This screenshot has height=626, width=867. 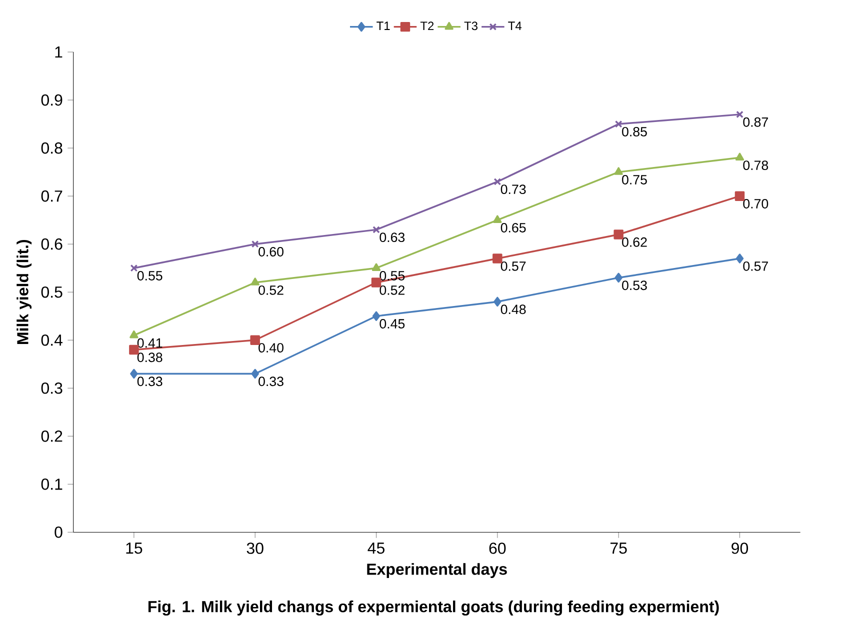 I want to click on data-label: 0.60, so click(x=271, y=252).